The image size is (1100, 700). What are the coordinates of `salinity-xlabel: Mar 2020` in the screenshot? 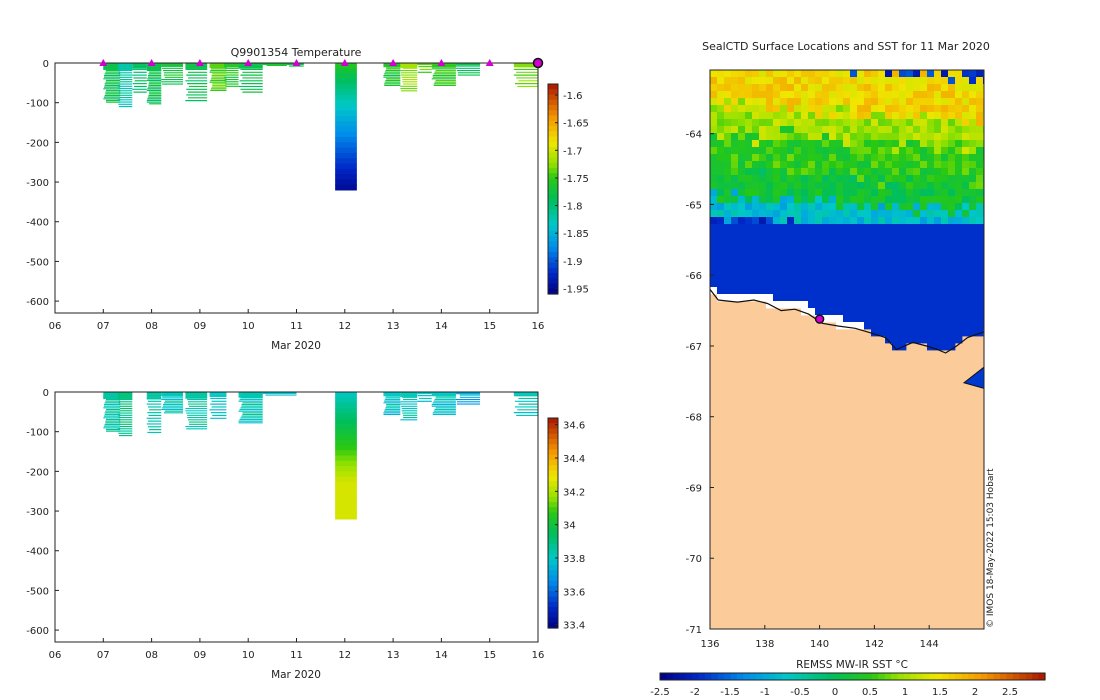 It's located at (296, 675).